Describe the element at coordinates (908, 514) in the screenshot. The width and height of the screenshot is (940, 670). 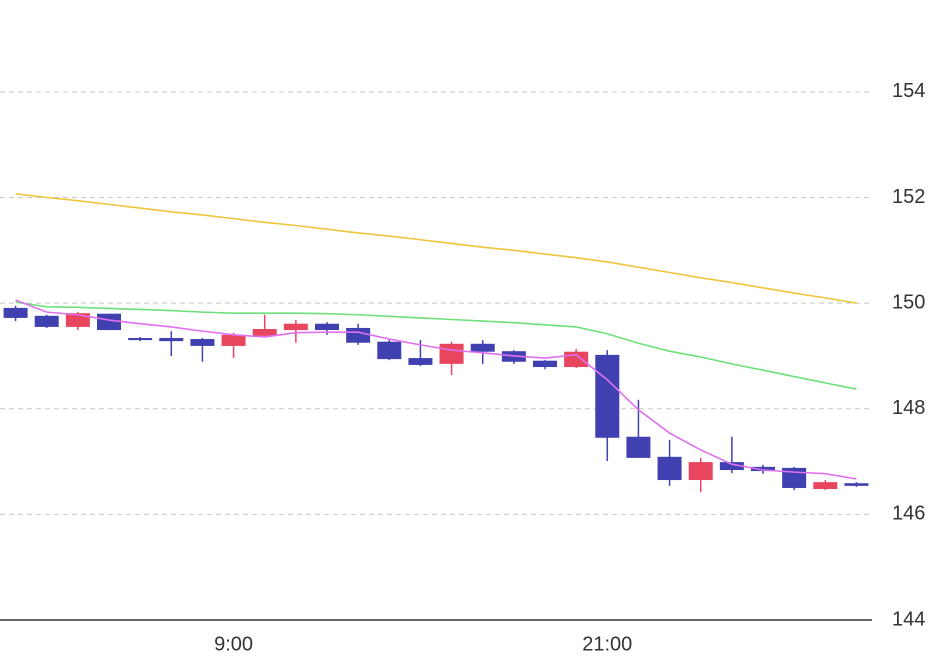
I see `y-tick-label: 146` at that location.